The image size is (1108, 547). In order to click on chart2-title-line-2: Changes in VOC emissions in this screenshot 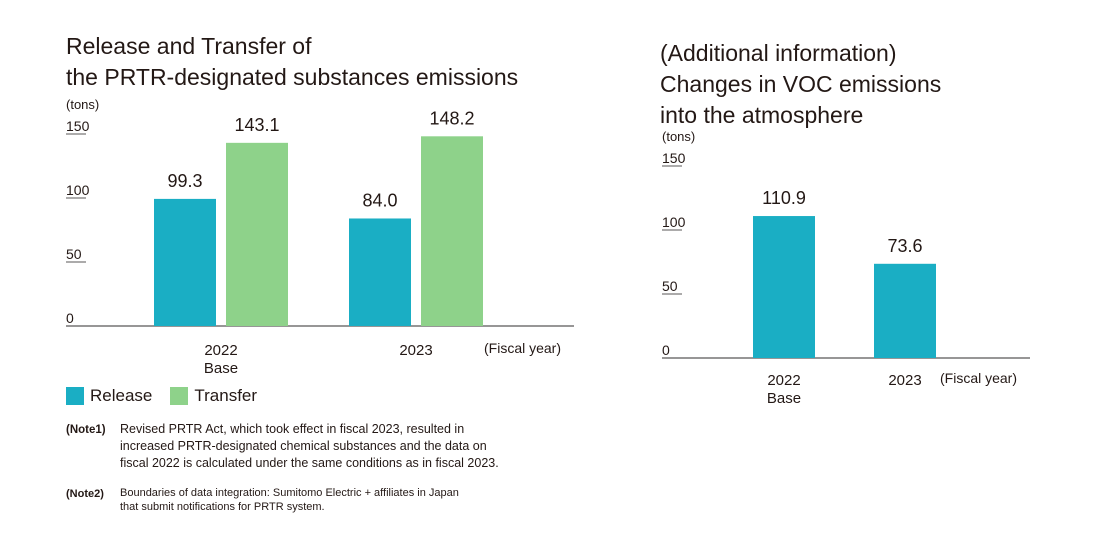, I will do `click(801, 84)`.